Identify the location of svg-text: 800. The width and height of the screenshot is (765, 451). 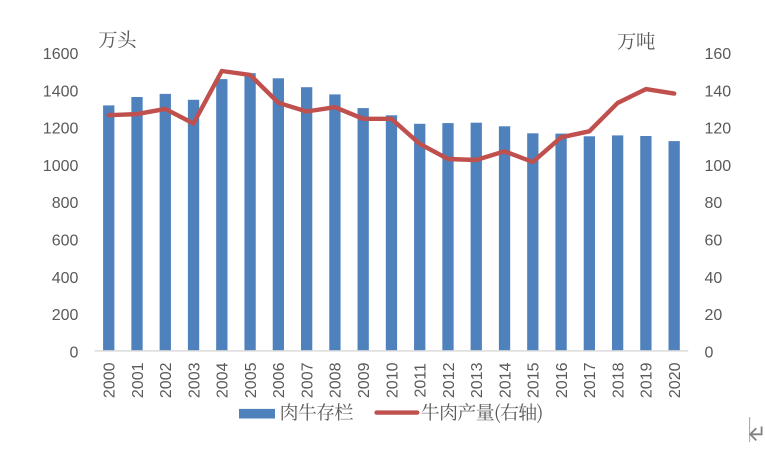
(65, 203).